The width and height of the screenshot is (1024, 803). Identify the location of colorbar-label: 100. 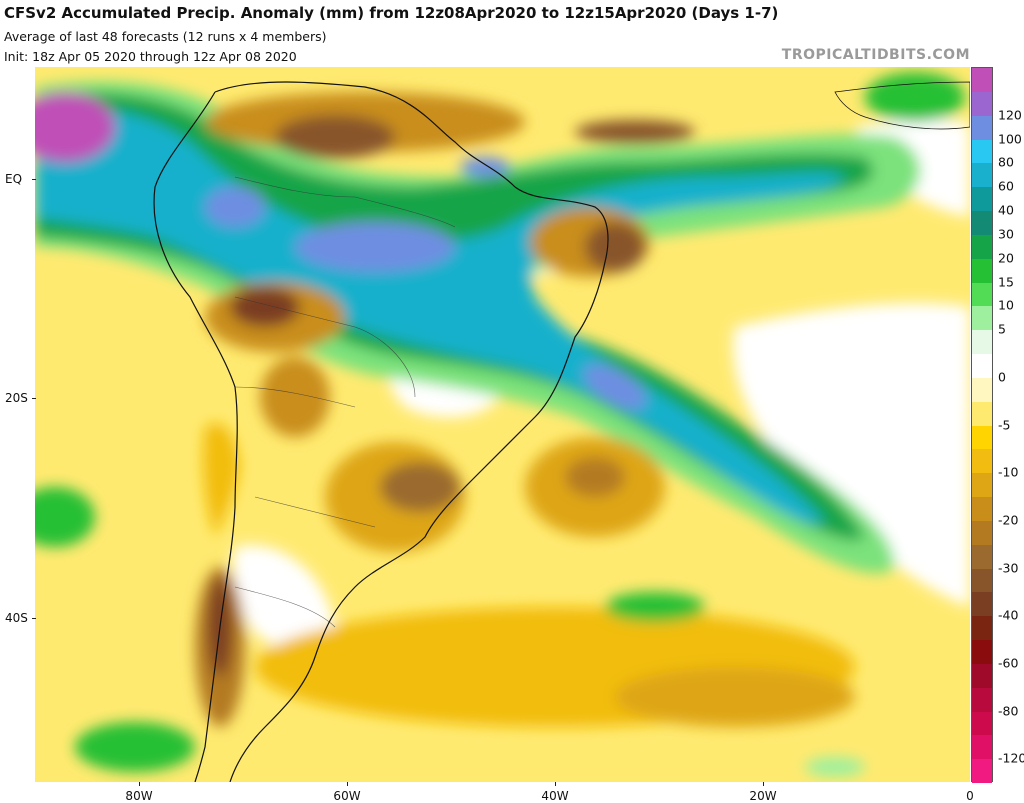
(1010, 138).